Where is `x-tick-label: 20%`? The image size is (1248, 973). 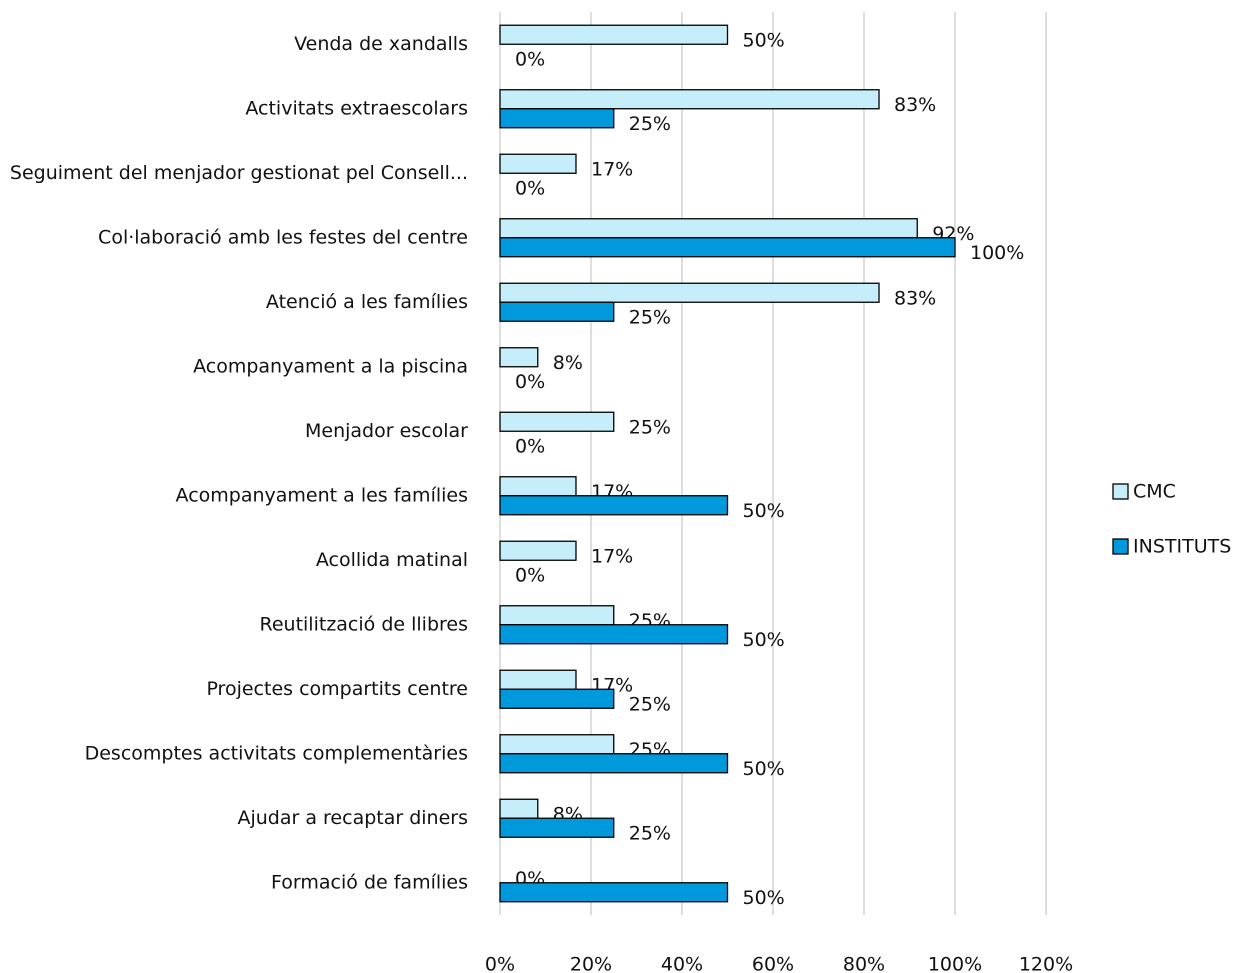
x-tick-label: 20% is located at coordinates (591, 963).